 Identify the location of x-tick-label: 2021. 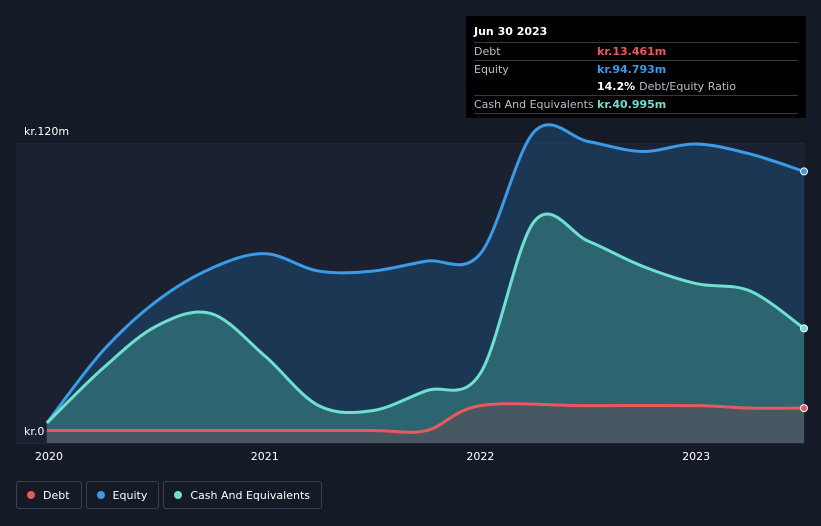
(265, 456).